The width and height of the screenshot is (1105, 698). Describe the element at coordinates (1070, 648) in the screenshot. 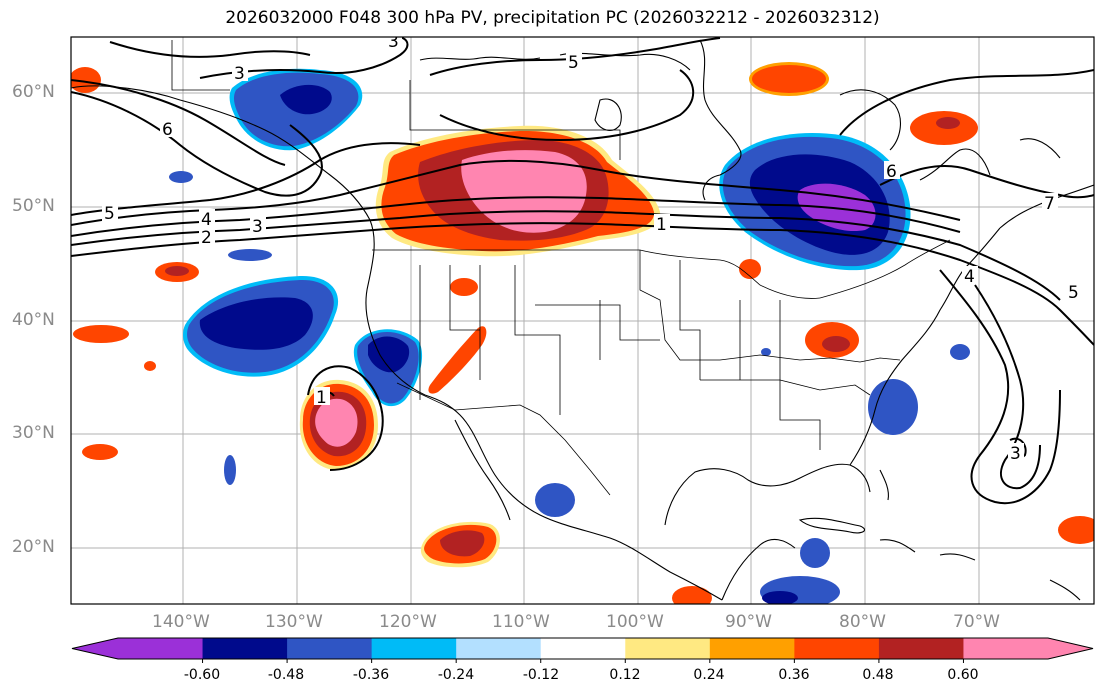

I see `colorbar-arrow-right` at that location.